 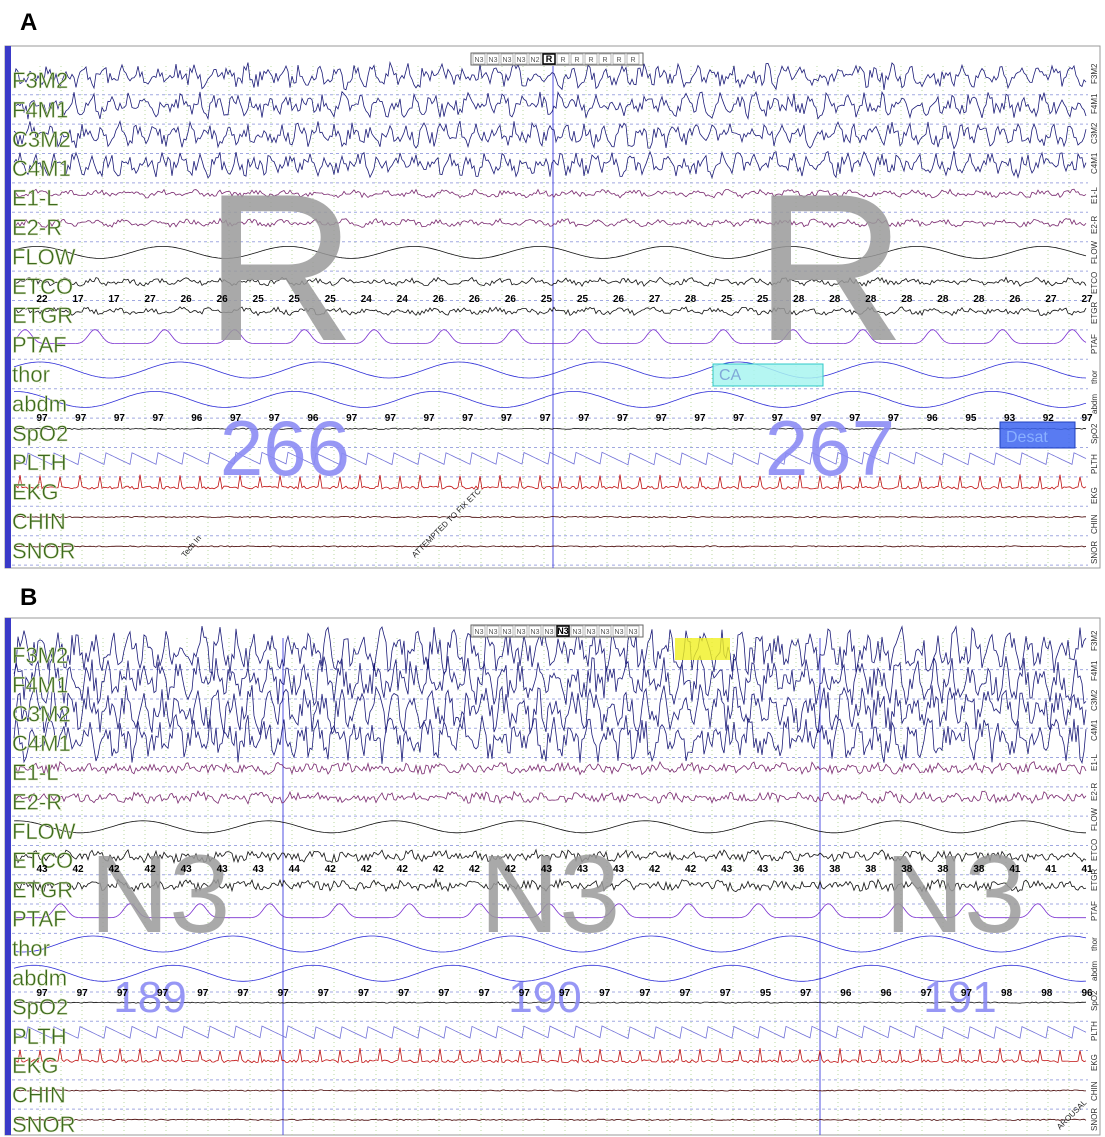 I want to click on spo2-value: 98, so click(x=1007, y=993).